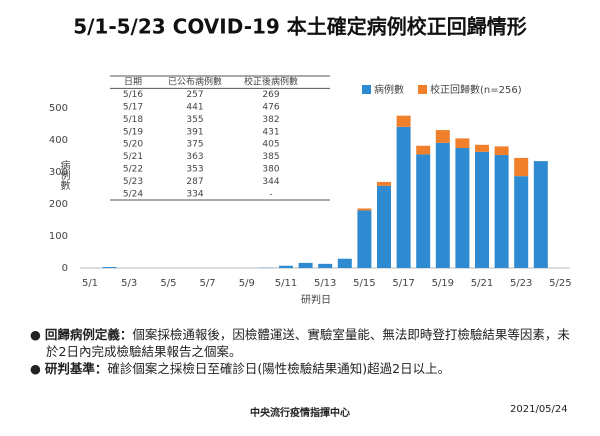  What do you see at coordinates (521, 283) in the screenshot?
I see `x-tick-label: 5/23` at bounding box center [521, 283].